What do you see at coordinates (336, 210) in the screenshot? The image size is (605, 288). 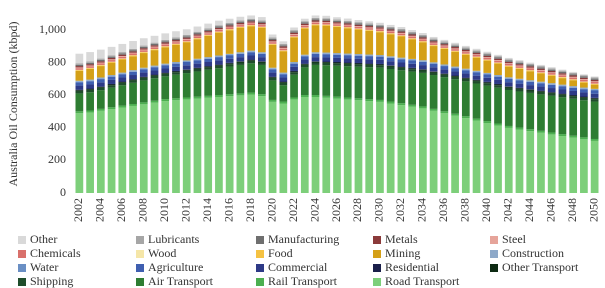 I see `x-tick-label: 2026` at bounding box center [336, 210].